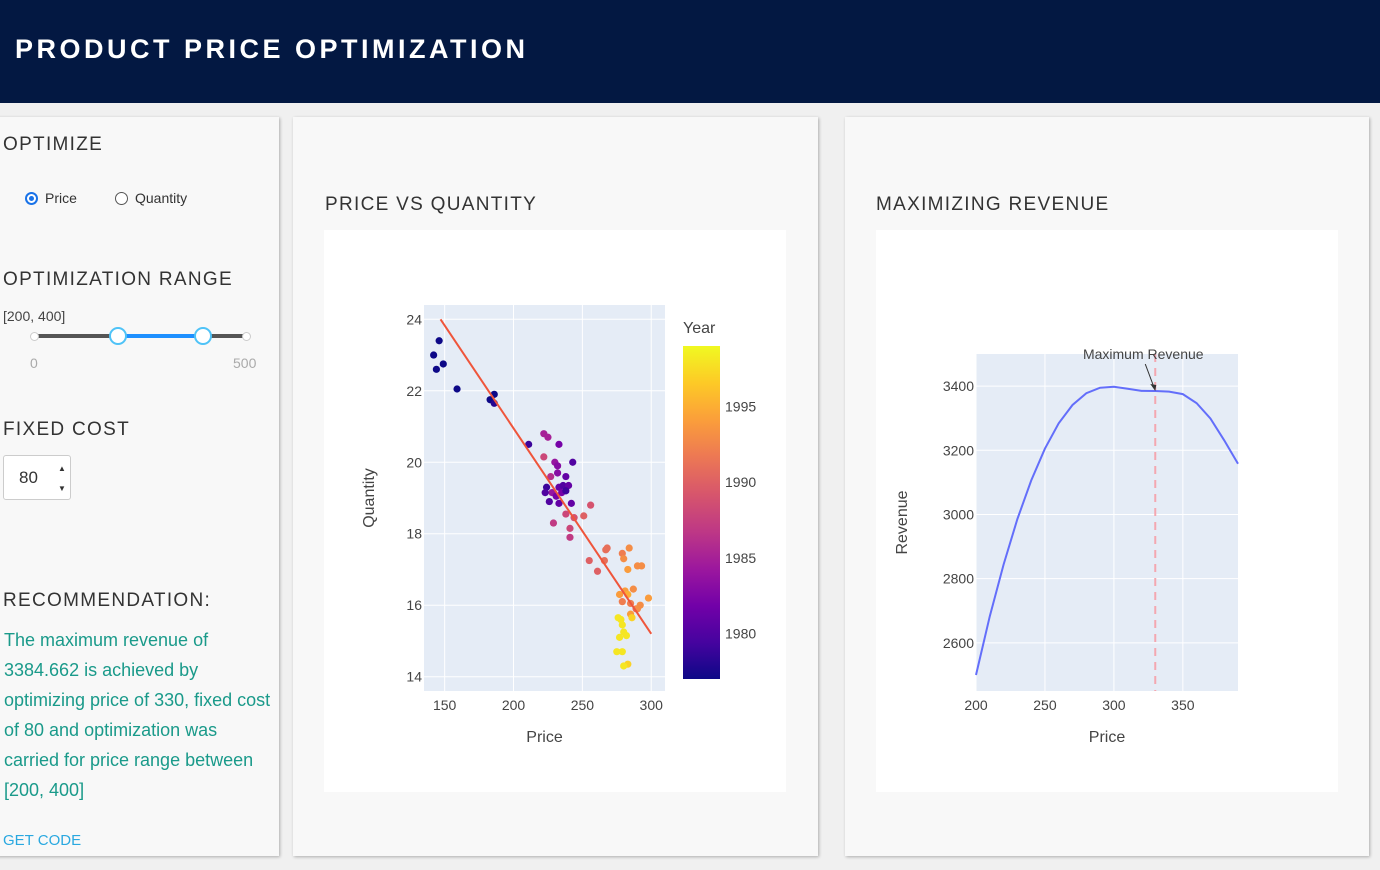 Image resolution: width=1380 pixels, height=870 pixels. I want to click on revenue-curve, so click(1107, 530).